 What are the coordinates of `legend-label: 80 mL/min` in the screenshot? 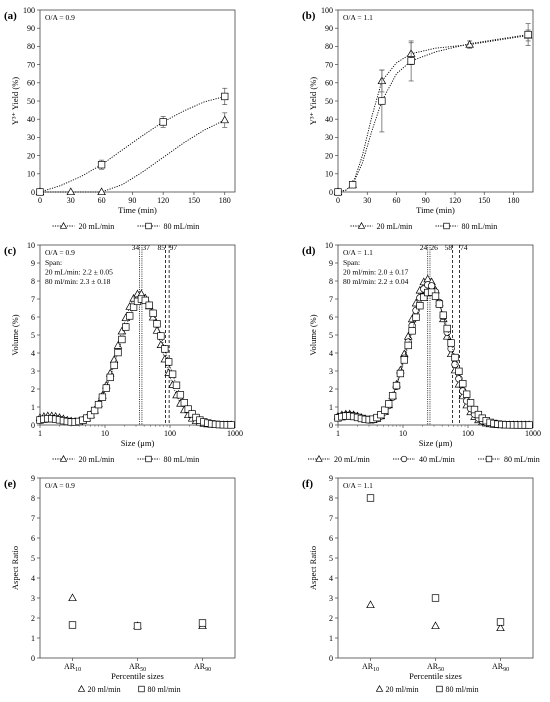 It's located at (480, 226).